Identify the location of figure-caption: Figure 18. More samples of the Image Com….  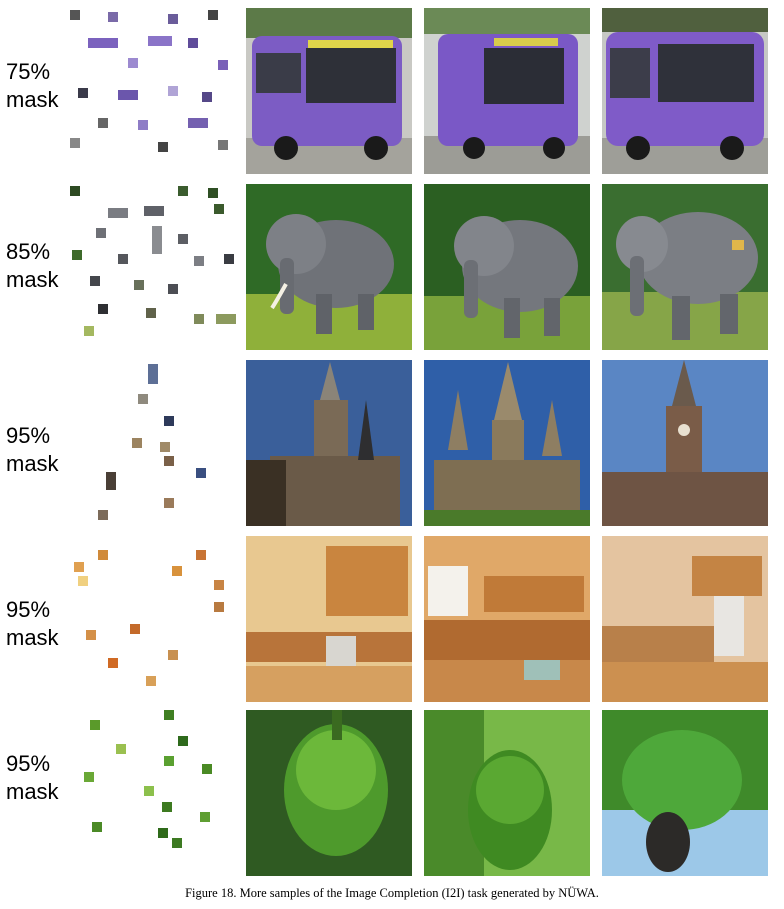
(392, 893).